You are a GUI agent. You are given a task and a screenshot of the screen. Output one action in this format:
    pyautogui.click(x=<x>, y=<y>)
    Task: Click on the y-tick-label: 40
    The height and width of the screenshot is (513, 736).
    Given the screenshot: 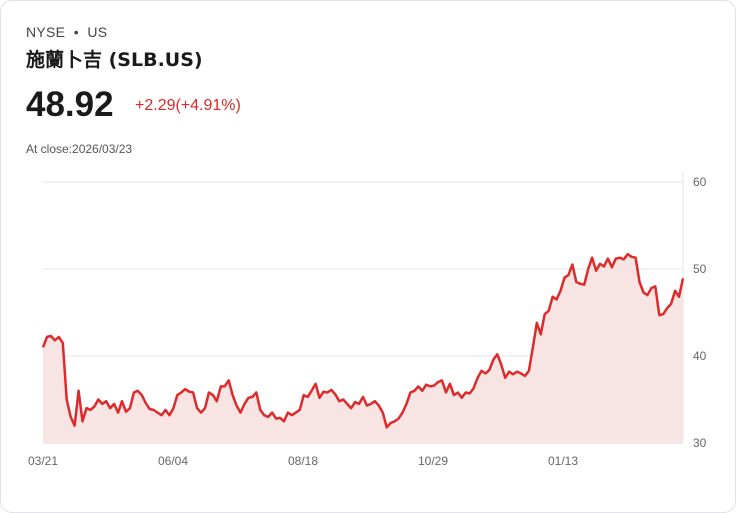 What is the action you would take?
    pyautogui.click(x=700, y=356)
    